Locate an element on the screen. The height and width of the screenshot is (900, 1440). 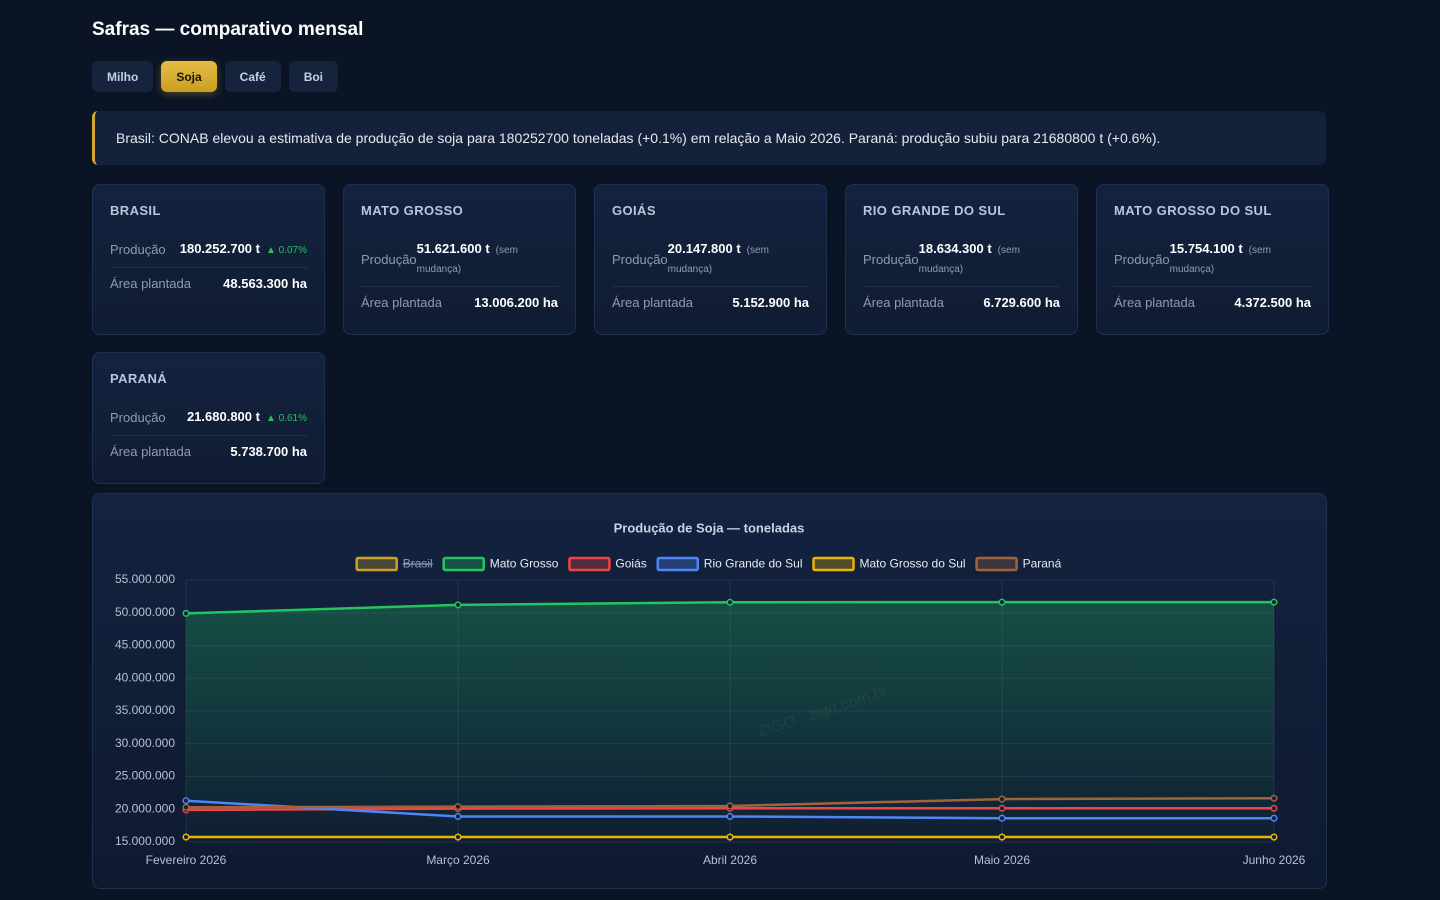
y-tick-label: 55.000.000 is located at coordinates (145, 579).